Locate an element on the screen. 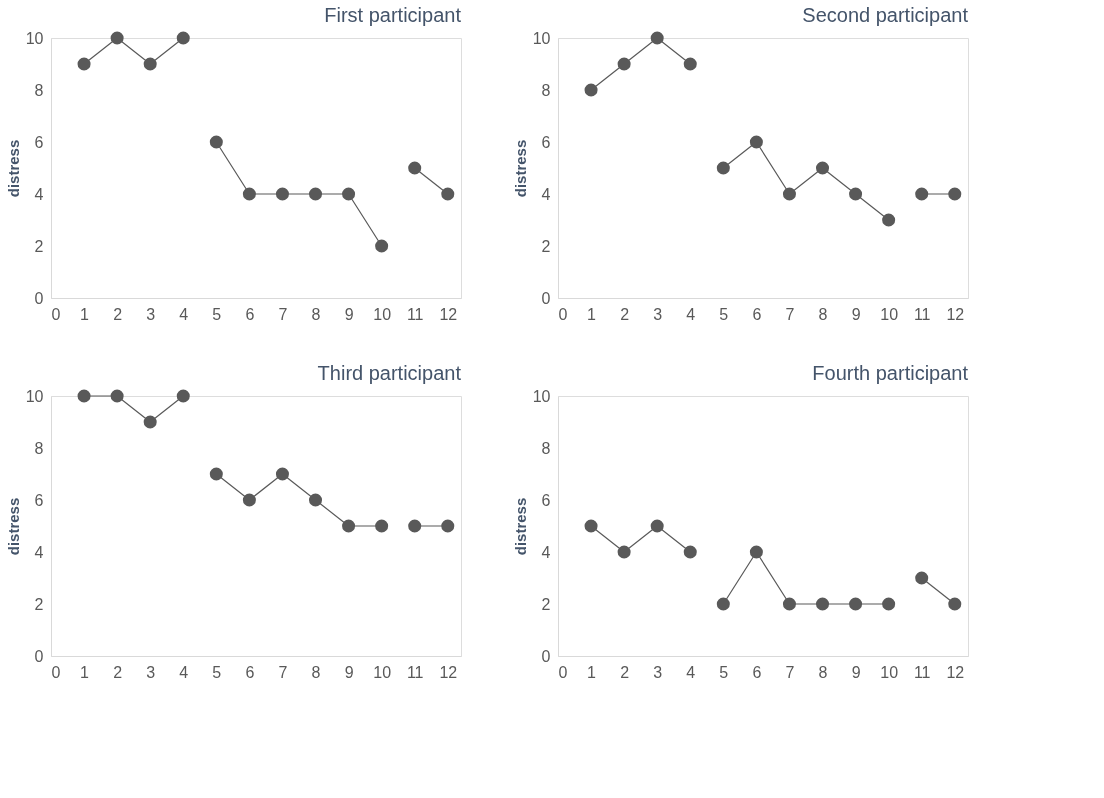 Image resolution: width=1104 pixels, height=798 pixels. chart-title: First participant is located at coordinates (393, 15).